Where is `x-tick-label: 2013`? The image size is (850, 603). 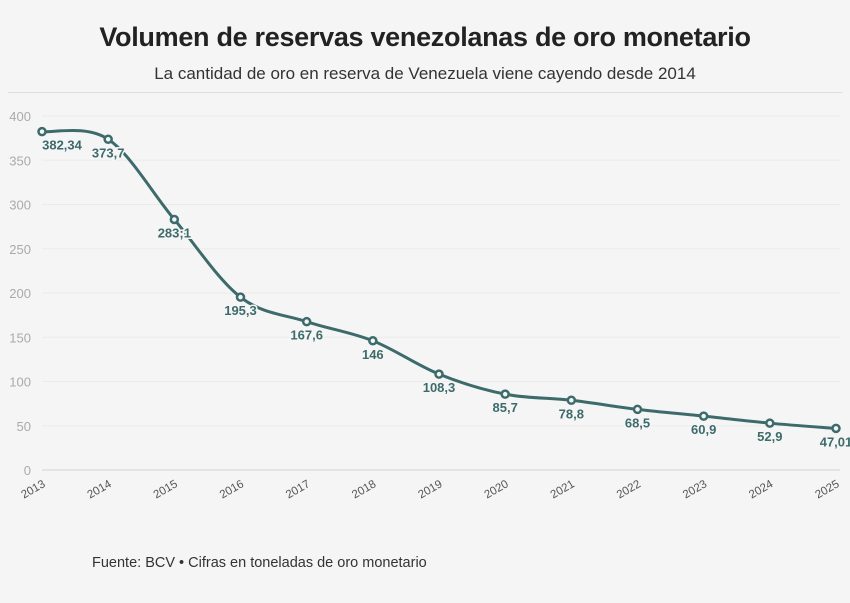 x-tick-label: 2013 is located at coordinates (33, 489).